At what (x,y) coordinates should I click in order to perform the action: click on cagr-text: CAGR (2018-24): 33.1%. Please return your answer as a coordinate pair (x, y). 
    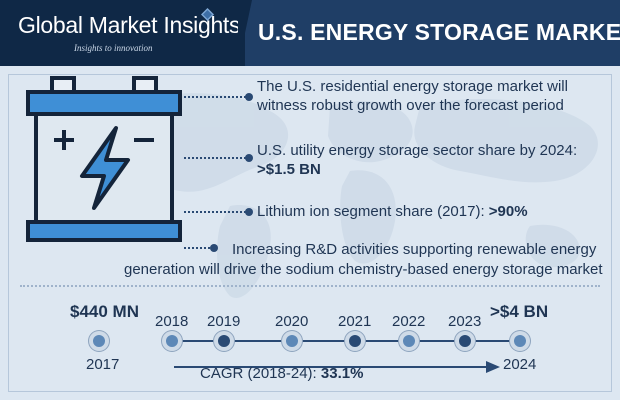
    Looking at the image, I should click on (282, 373).